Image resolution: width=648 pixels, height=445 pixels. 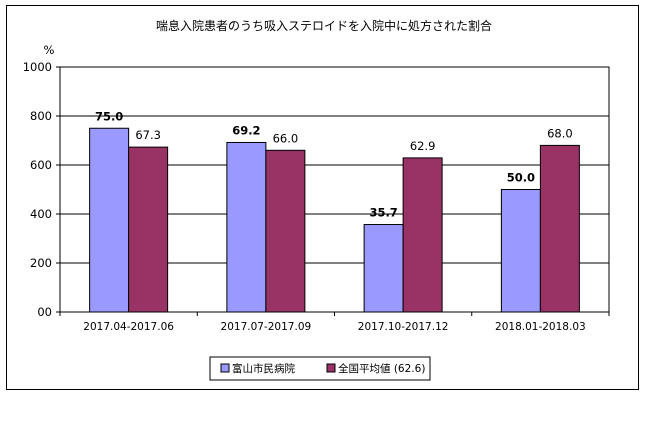 What do you see at coordinates (560, 133) in the screenshot?
I see `data-label: 68.0` at bounding box center [560, 133].